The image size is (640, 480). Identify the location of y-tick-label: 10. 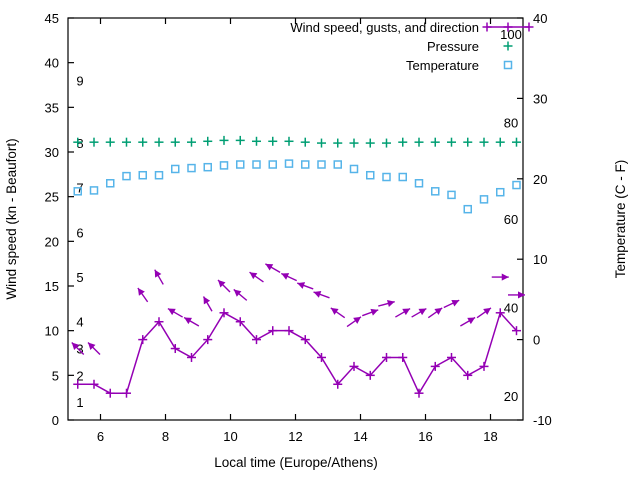
(52, 331).